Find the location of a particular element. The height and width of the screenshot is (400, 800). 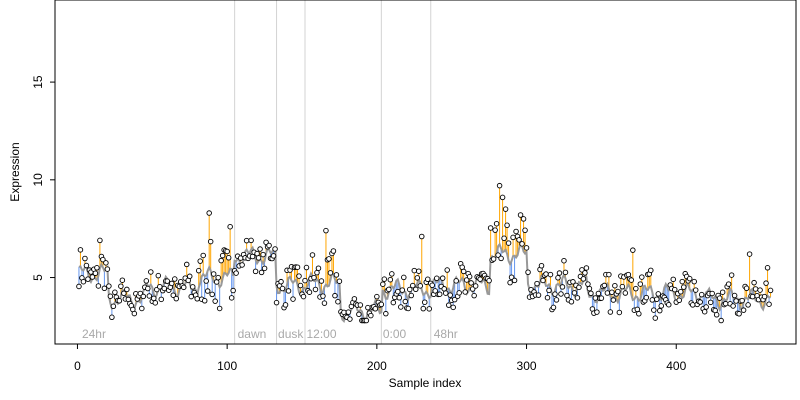

phase-labels: 24hr dawn dusk 12:00 0:00 48hr is located at coordinates (270, 334).